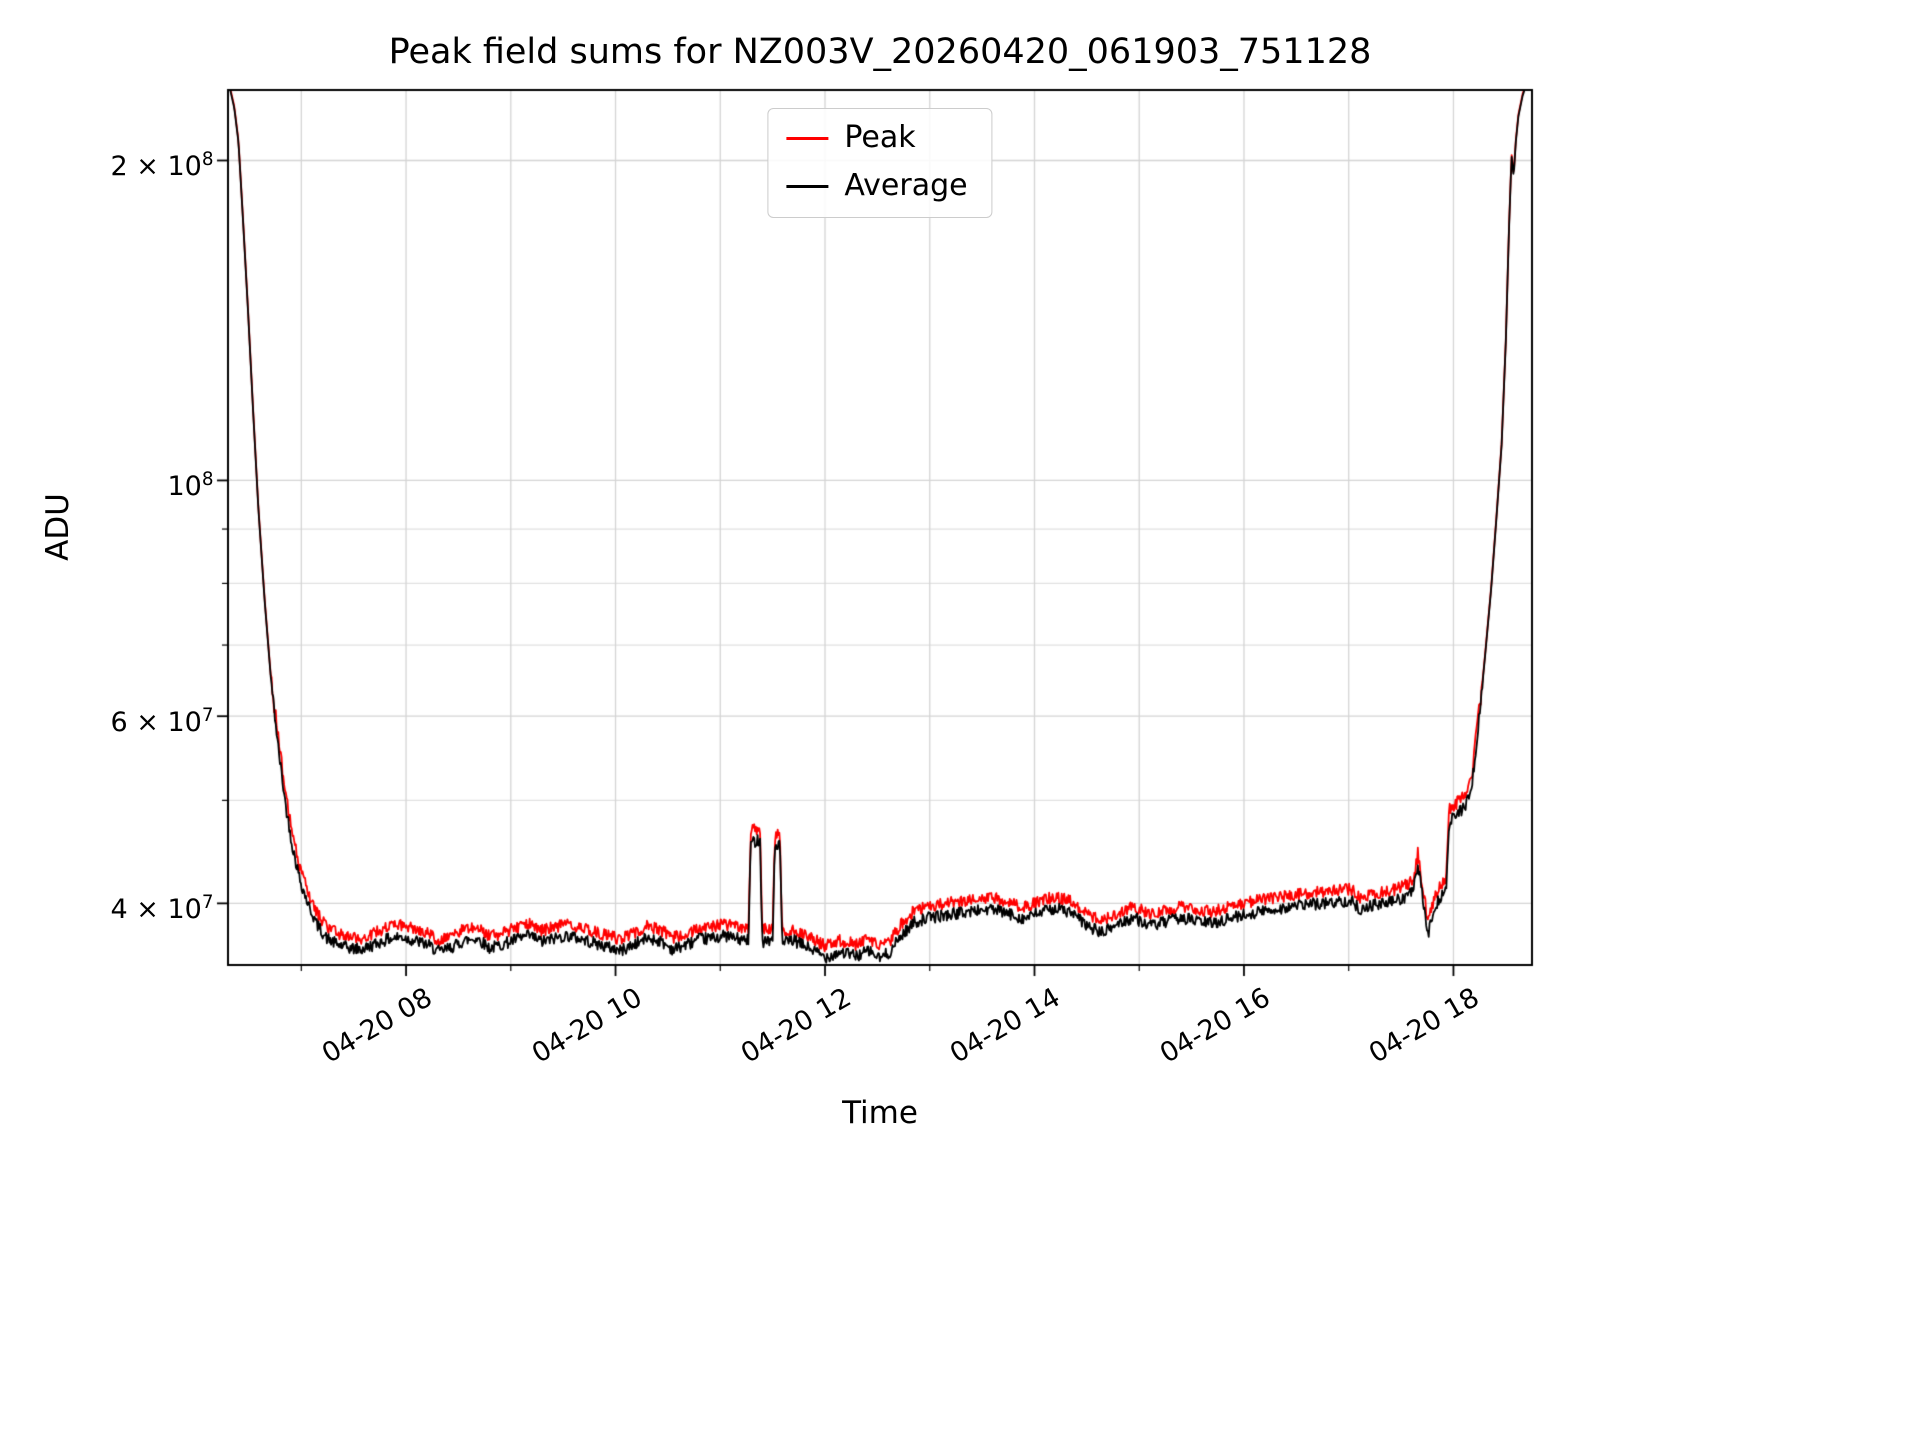  I want to click on legend-item-peak: Peak, so click(876, 138).